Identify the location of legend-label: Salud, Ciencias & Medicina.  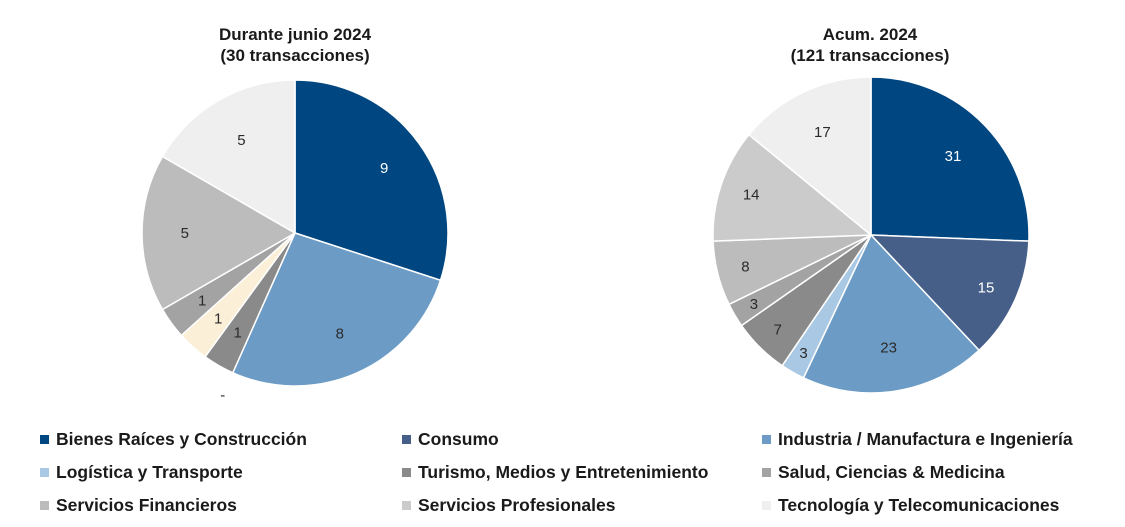
(891, 471).